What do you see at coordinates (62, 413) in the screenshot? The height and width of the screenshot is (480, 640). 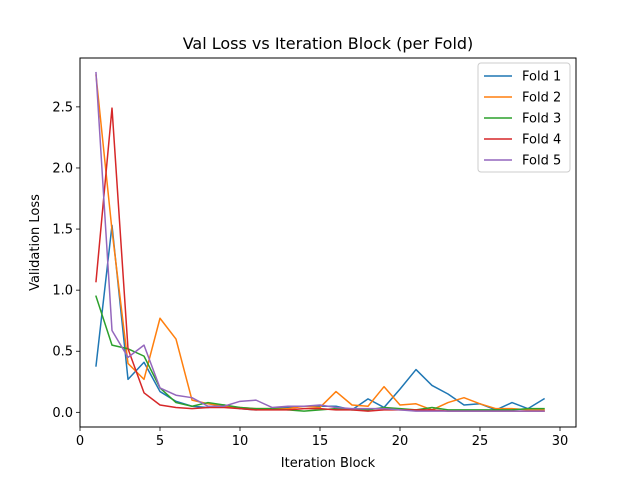 I see `y-tick-label: 0.0` at bounding box center [62, 413].